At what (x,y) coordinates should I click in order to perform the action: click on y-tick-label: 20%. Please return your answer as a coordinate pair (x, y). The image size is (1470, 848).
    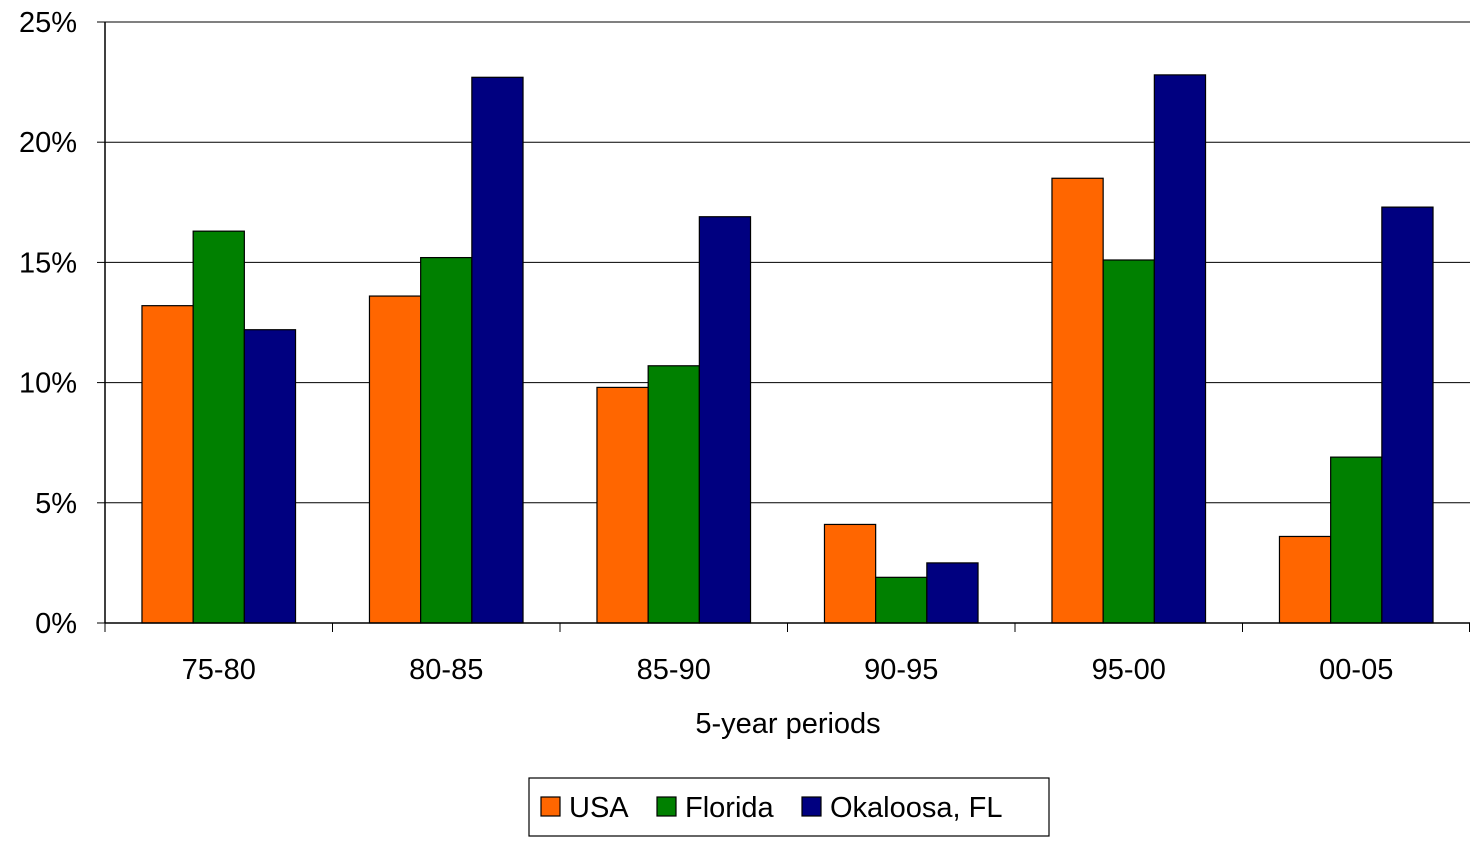
    Looking at the image, I should click on (48, 143).